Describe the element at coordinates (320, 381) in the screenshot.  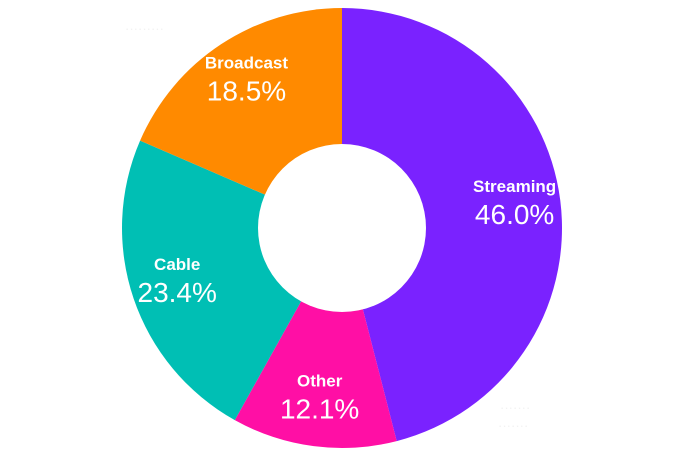
I see `slice-label-other: Other` at that location.